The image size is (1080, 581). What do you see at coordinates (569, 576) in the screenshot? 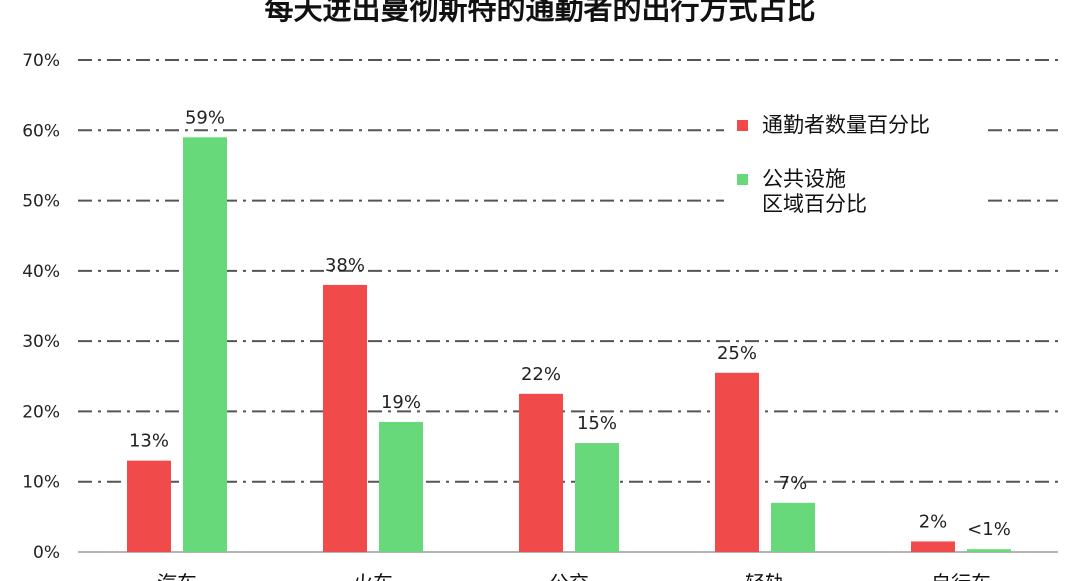
I see `x-category-label: 公交` at bounding box center [569, 576].